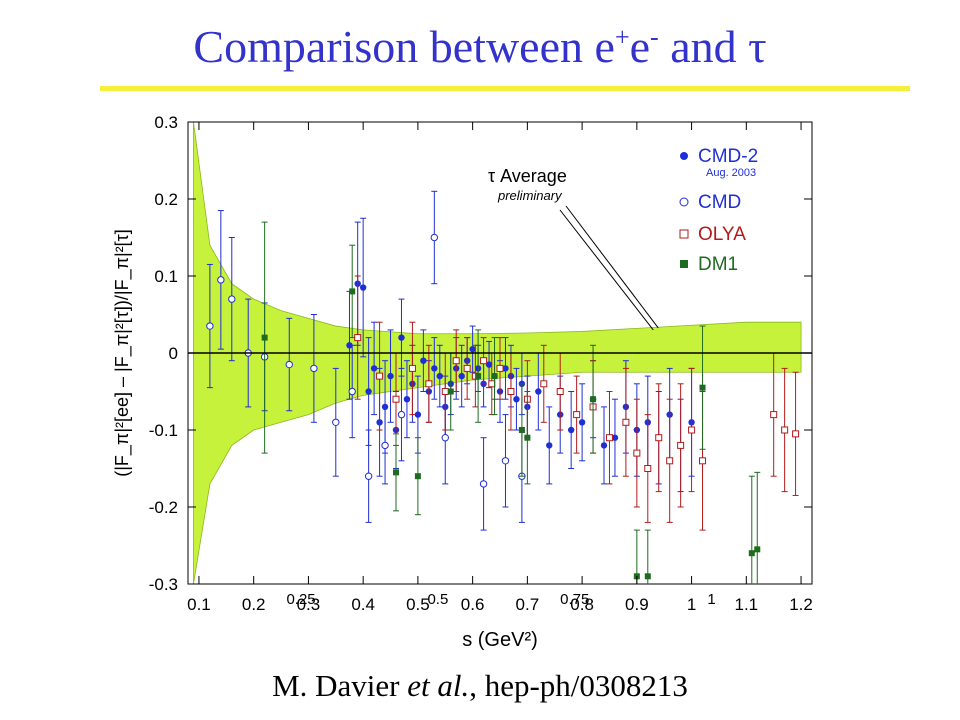 The height and width of the screenshot is (720, 960). I want to click on x-tick-label: 1.2, so click(801, 604).